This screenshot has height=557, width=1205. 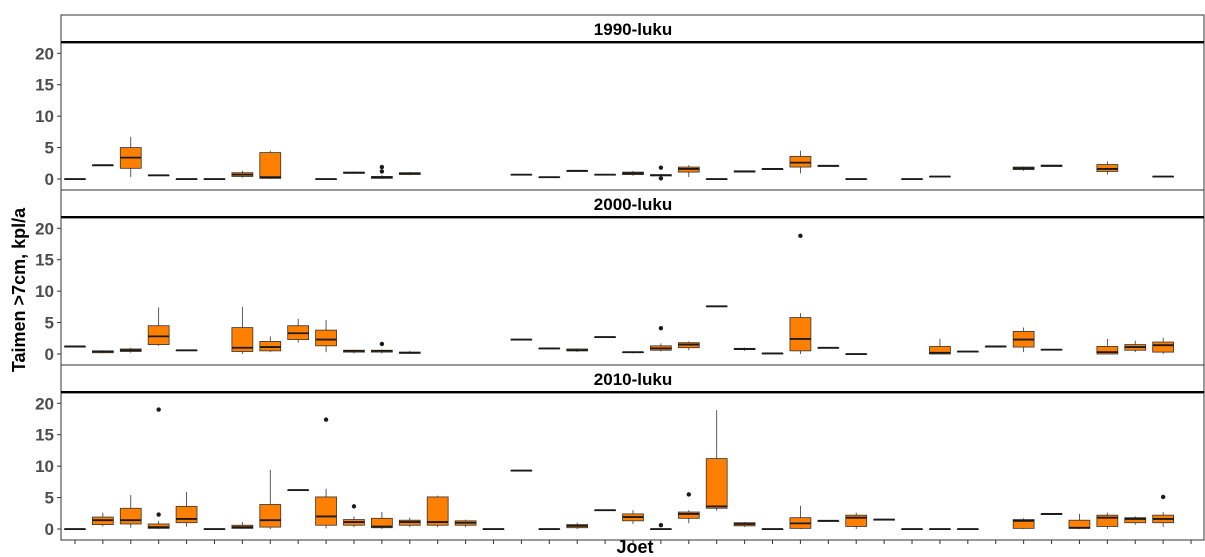 I want to click on panel-2-title: 2000-luku, so click(x=633, y=204).